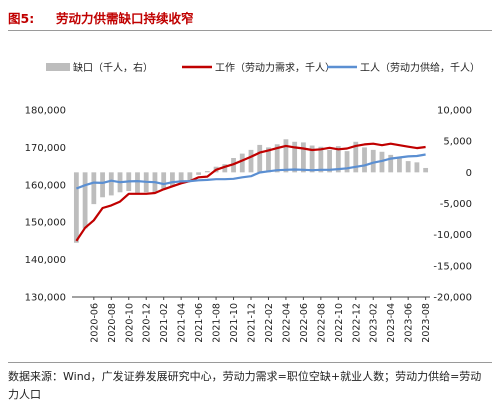  What do you see at coordinates (457, 142) in the screenshot?
I see `right-tick-label: 5,000` at bounding box center [457, 142].